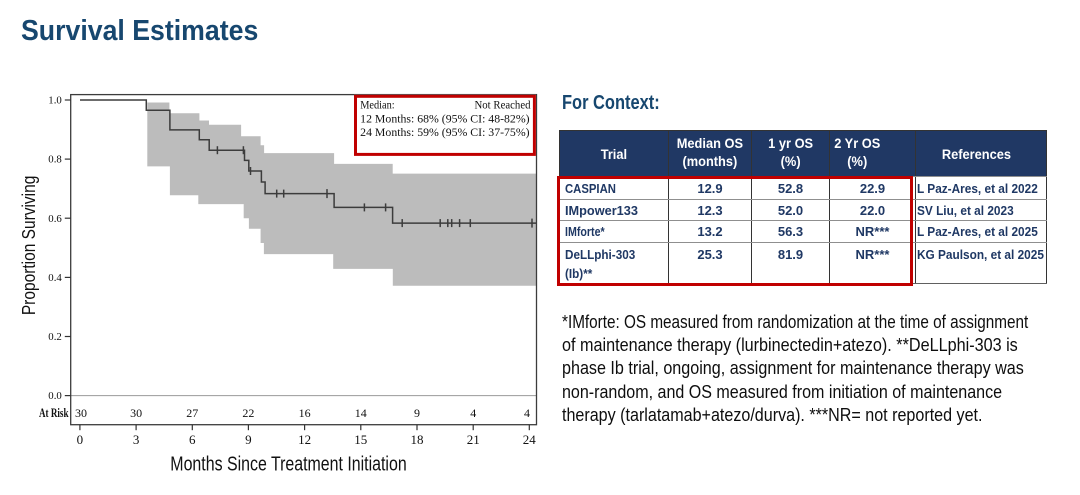 The image size is (1080, 495). I want to click on svg-text: 3, so click(136, 439).